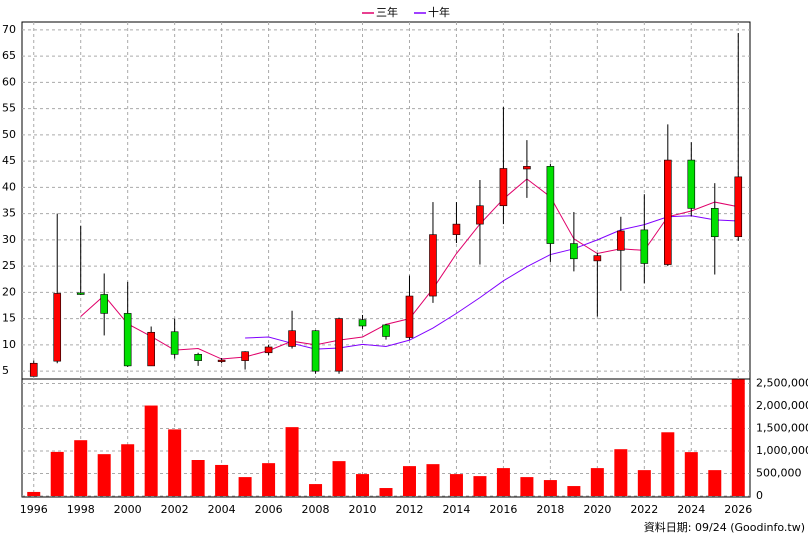  Describe the element at coordinates (9, 213) in the screenshot. I see `y-tick-label: 35` at that location.